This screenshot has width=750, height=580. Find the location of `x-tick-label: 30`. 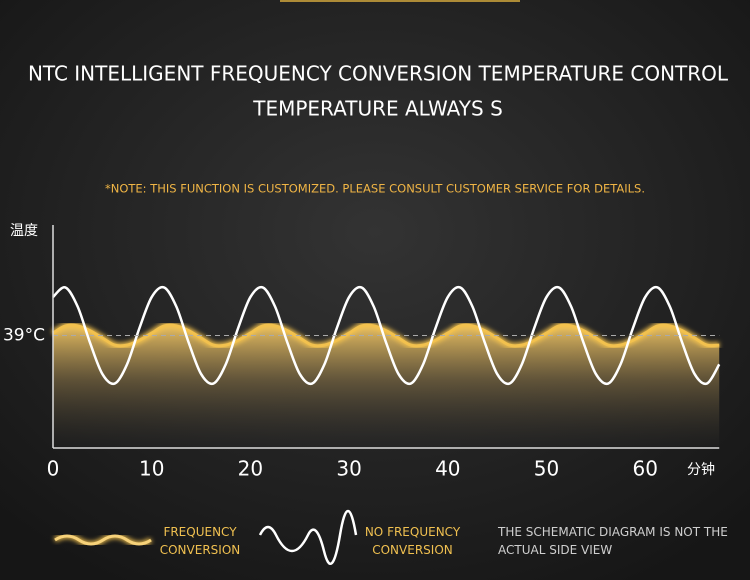

x-tick-label: 30 is located at coordinates (348, 469).